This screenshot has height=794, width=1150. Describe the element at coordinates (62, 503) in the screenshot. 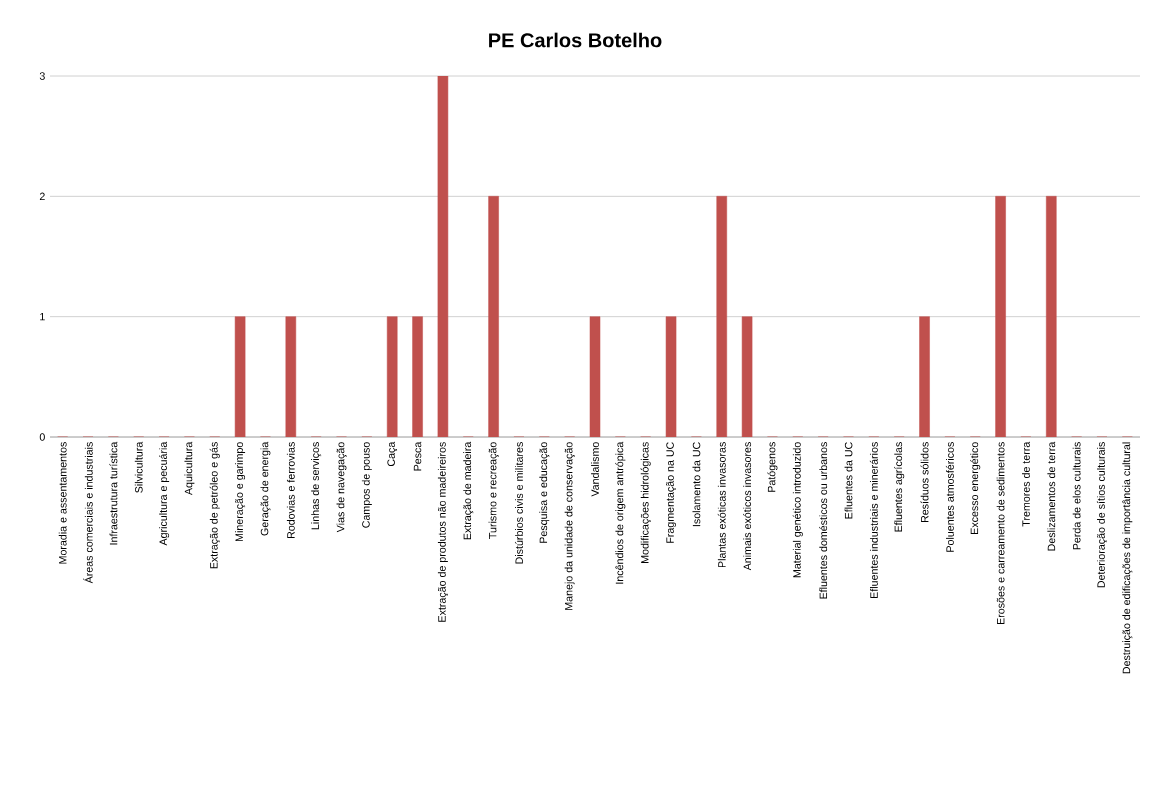

I see `x-tick-label: Moradia e assentamentos` at that location.